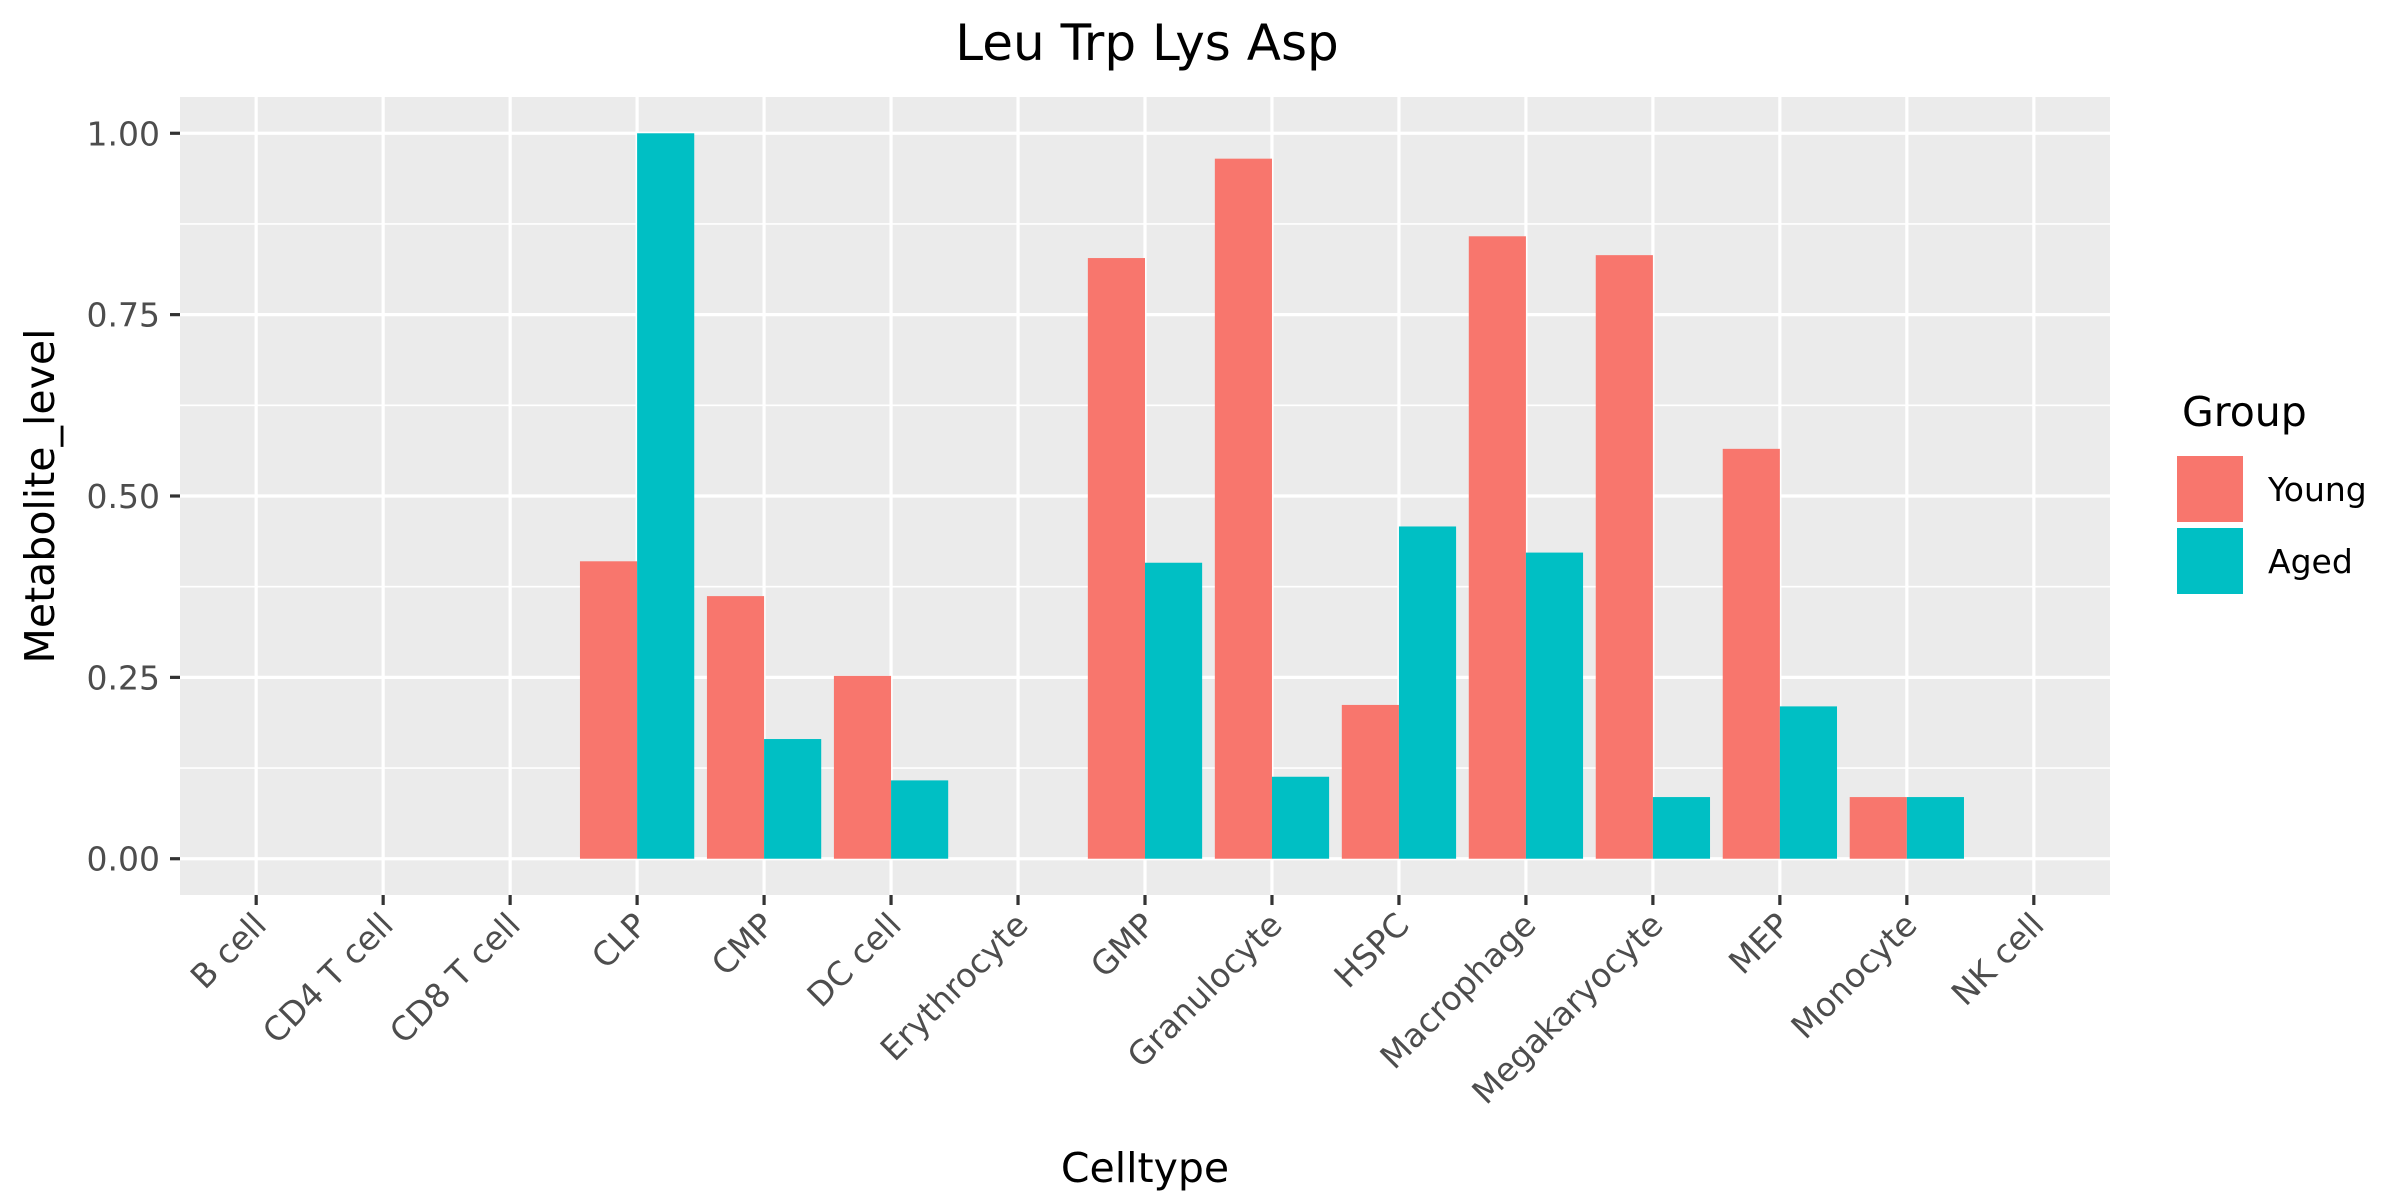 This screenshot has width=2400, height=1200. Describe the element at coordinates (328, 978) in the screenshot. I see `x-tick-label: CD4 T cell` at that location.